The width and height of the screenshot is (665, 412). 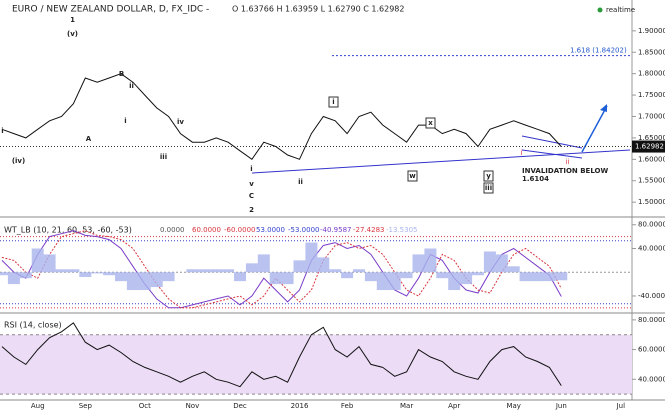 What do you see at coordinates (568, 162) in the screenshot?
I see `wave-label: ii` at bounding box center [568, 162].